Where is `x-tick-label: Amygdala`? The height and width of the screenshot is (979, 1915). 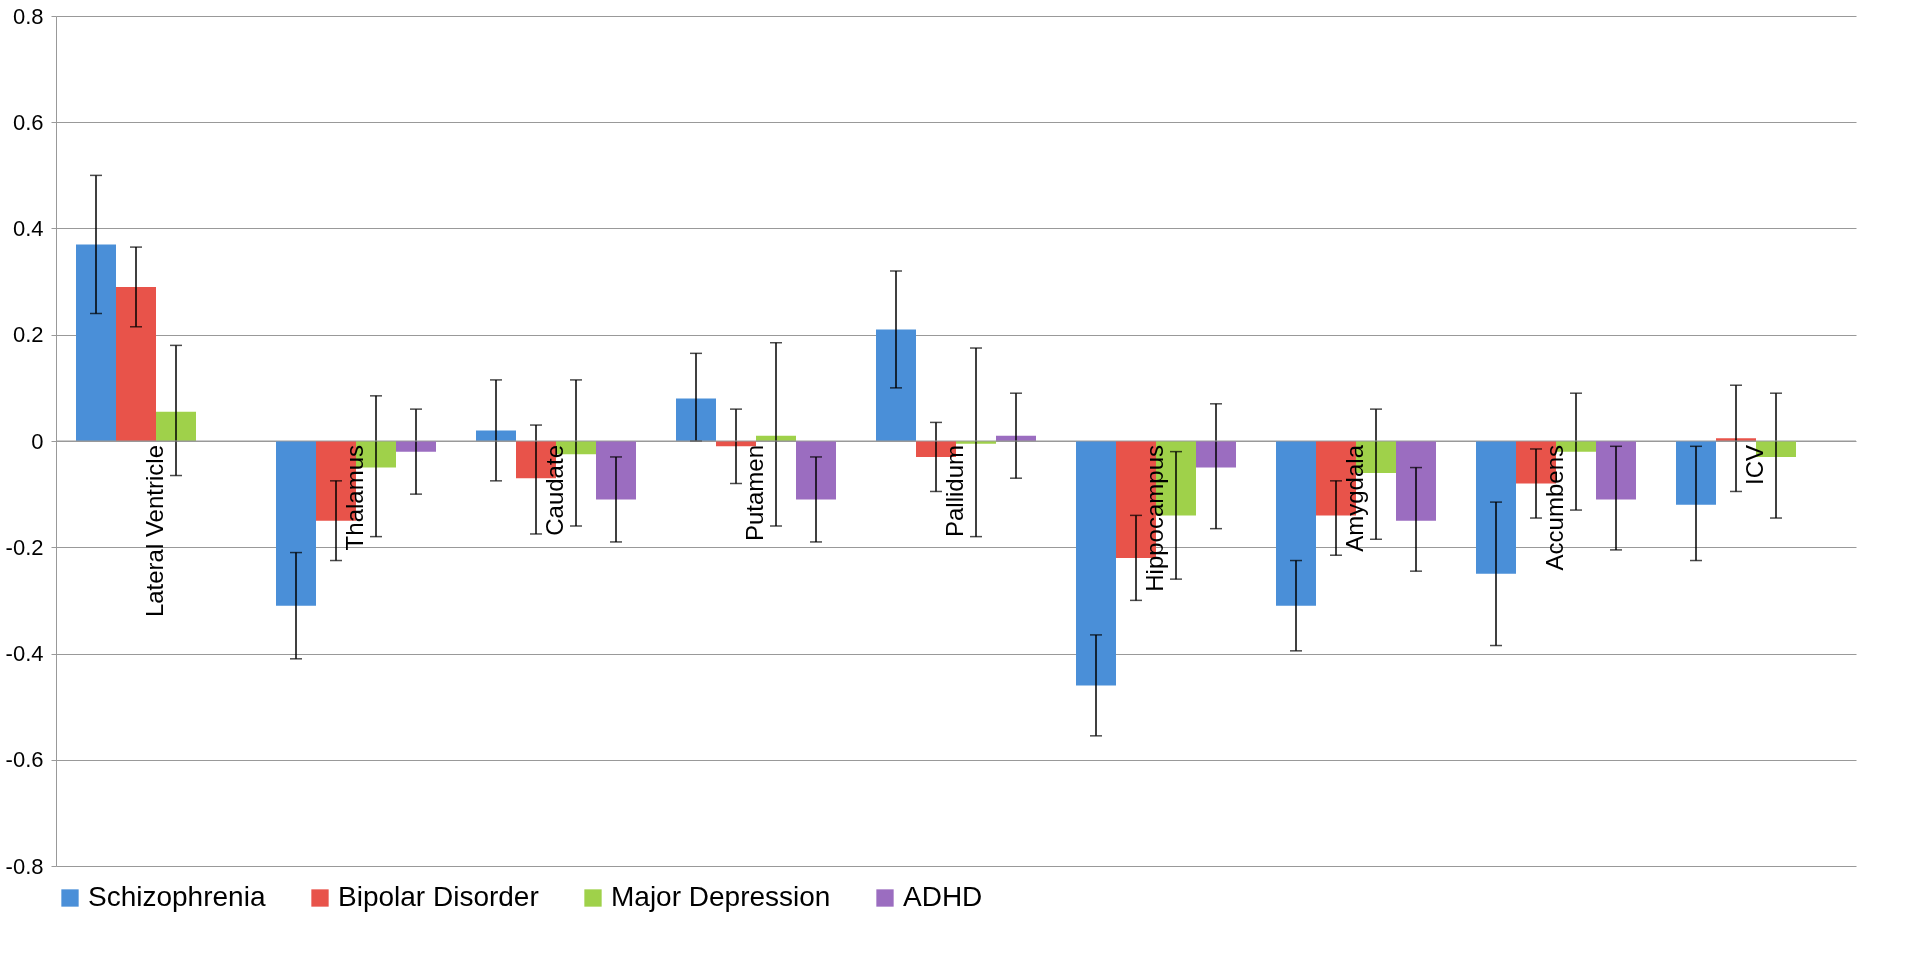 x-tick-label: Amygdala is located at coordinates (1354, 498).